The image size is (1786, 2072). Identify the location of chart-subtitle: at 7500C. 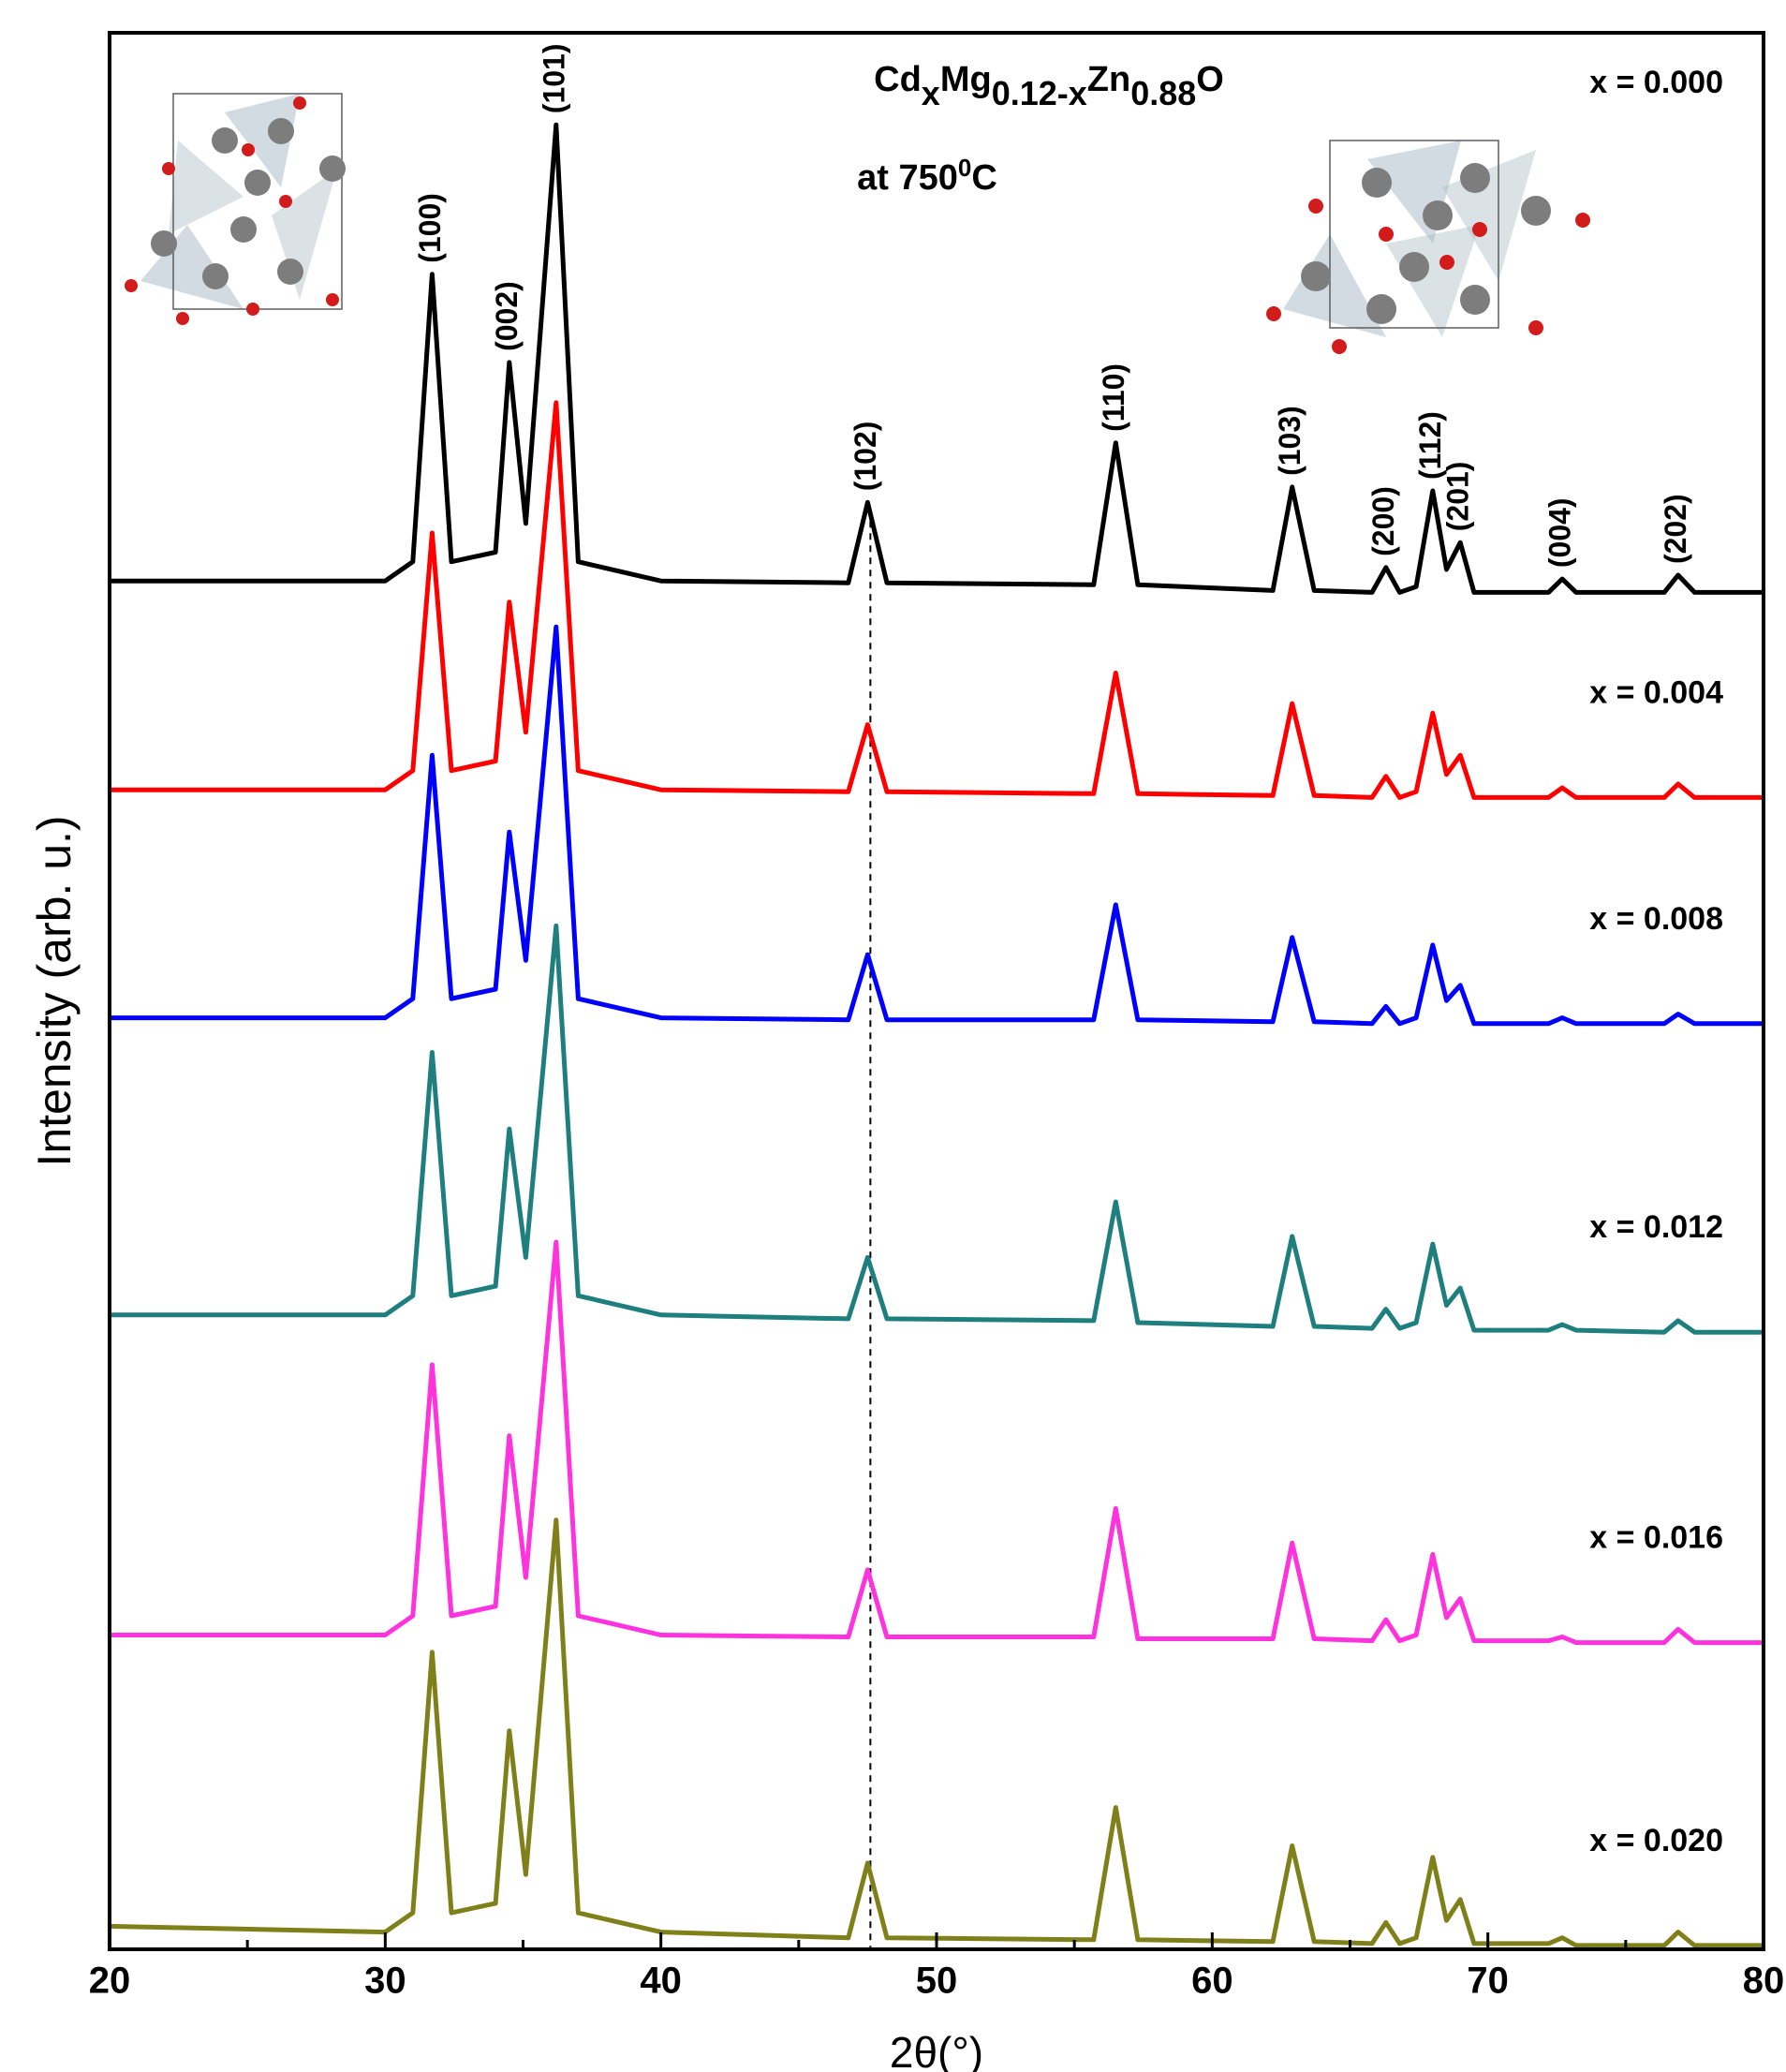
(927, 176).